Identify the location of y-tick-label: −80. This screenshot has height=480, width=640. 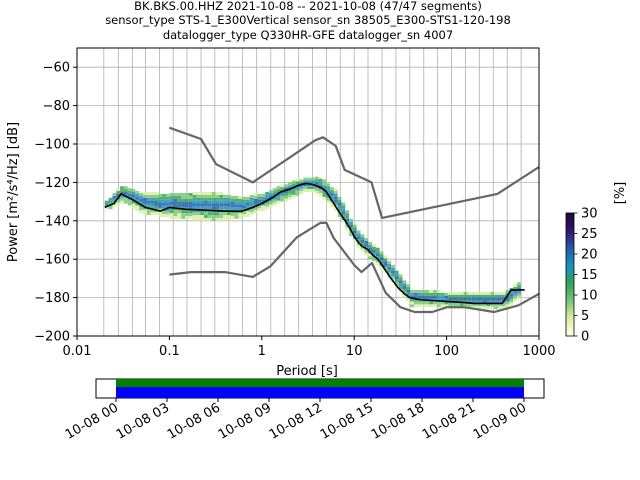
(56, 106).